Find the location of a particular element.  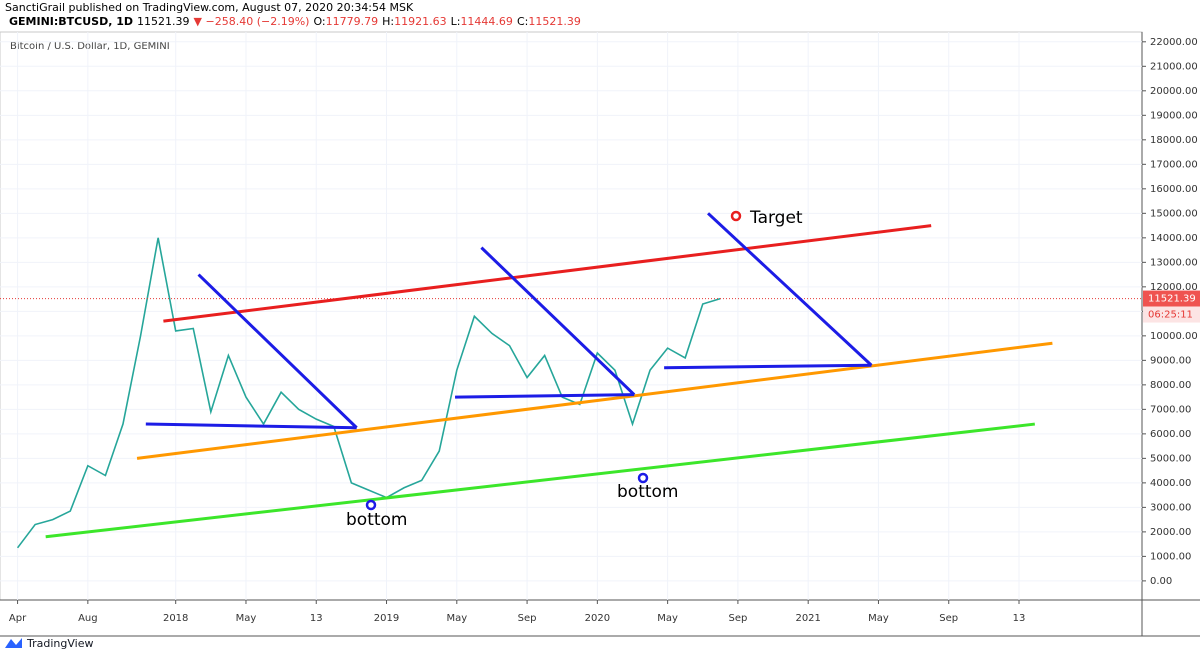

logo is located at coordinates (13, 643).